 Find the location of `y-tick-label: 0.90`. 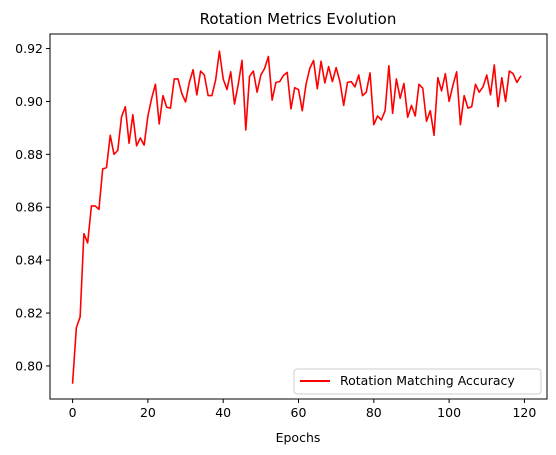

y-tick-label: 0.90 is located at coordinates (29, 101).